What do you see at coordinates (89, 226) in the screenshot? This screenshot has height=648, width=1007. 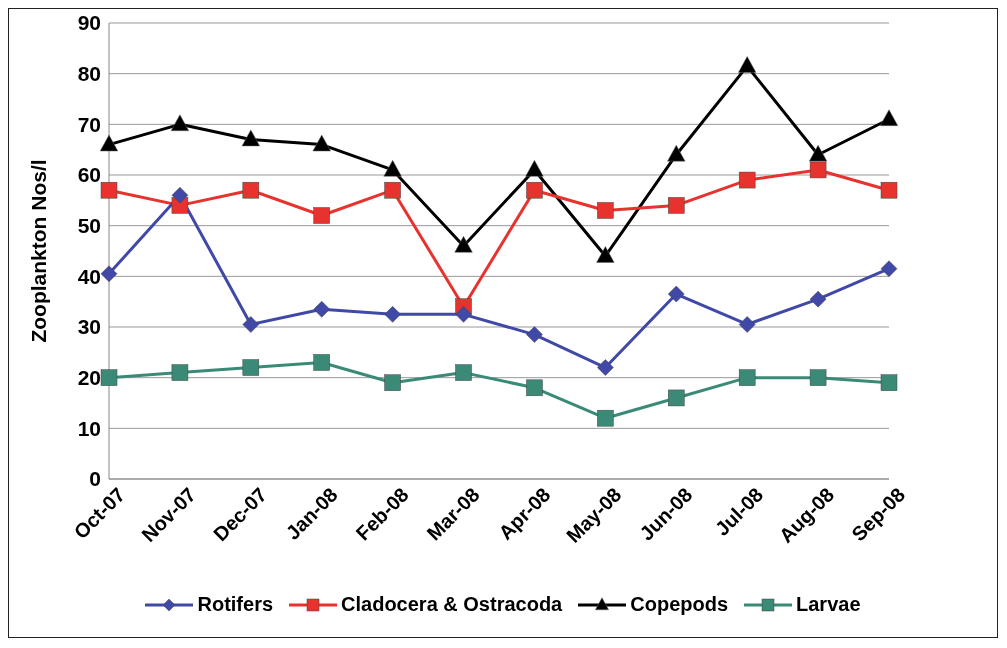 I see `y-tick-label: 50` at bounding box center [89, 226].